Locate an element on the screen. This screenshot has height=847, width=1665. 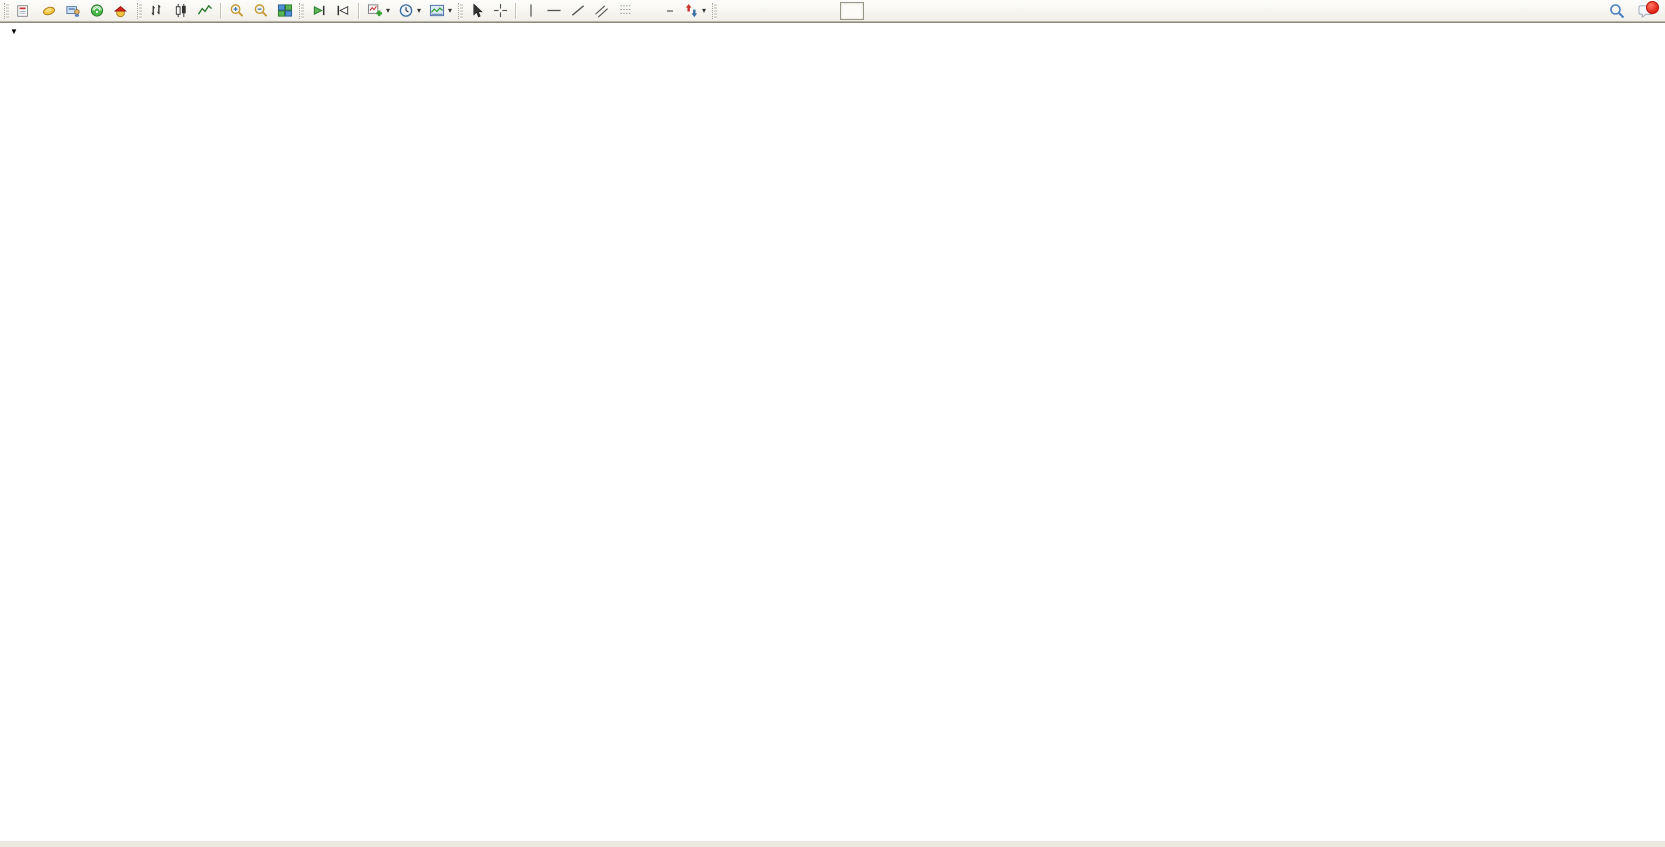
timeframe-h1-button is located at coordinates (828, 11).